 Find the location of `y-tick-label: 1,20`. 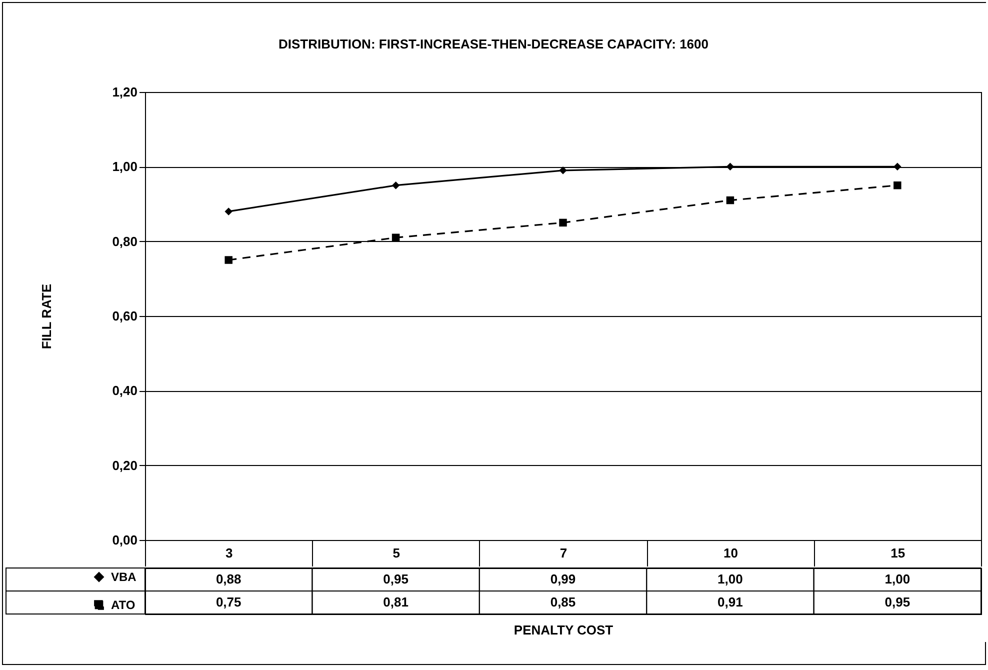

y-tick-label: 1,20 is located at coordinates (125, 92).